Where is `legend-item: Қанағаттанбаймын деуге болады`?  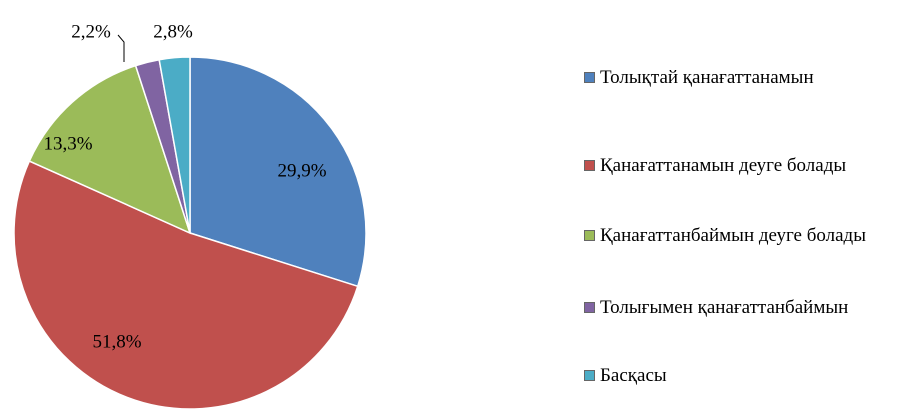
legend-item: Қанағаттанбаймын деуге болады is located at coordinates (743, 235).